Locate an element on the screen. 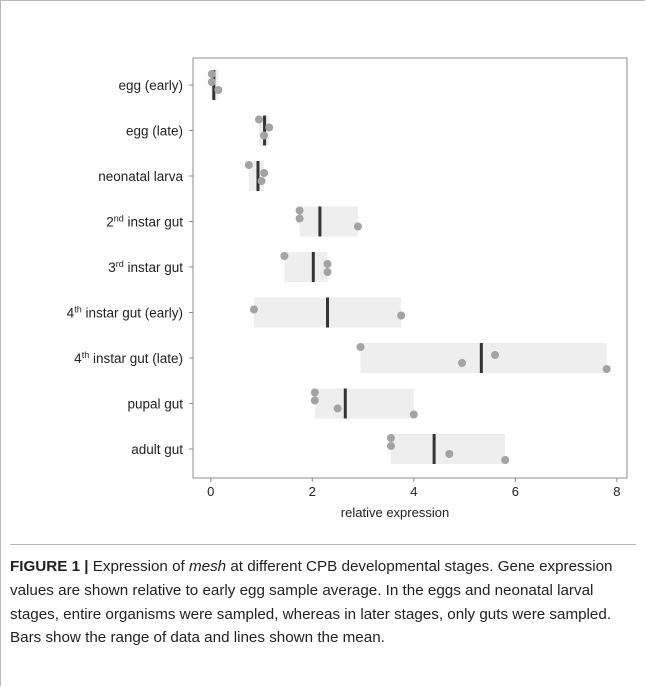 This screenshot has height=687, width=646. caption-label: FIGURE 1 | is located at coordinates (49, 566).